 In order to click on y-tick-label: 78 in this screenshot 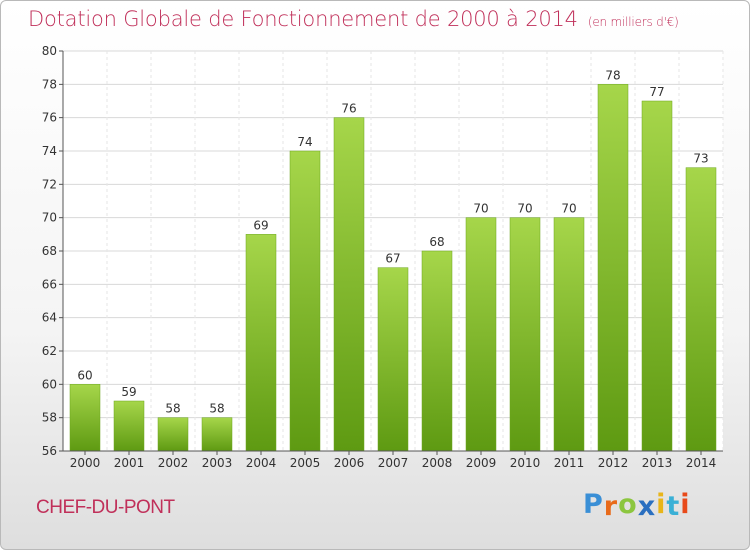, I will do `click(49, 84)`.